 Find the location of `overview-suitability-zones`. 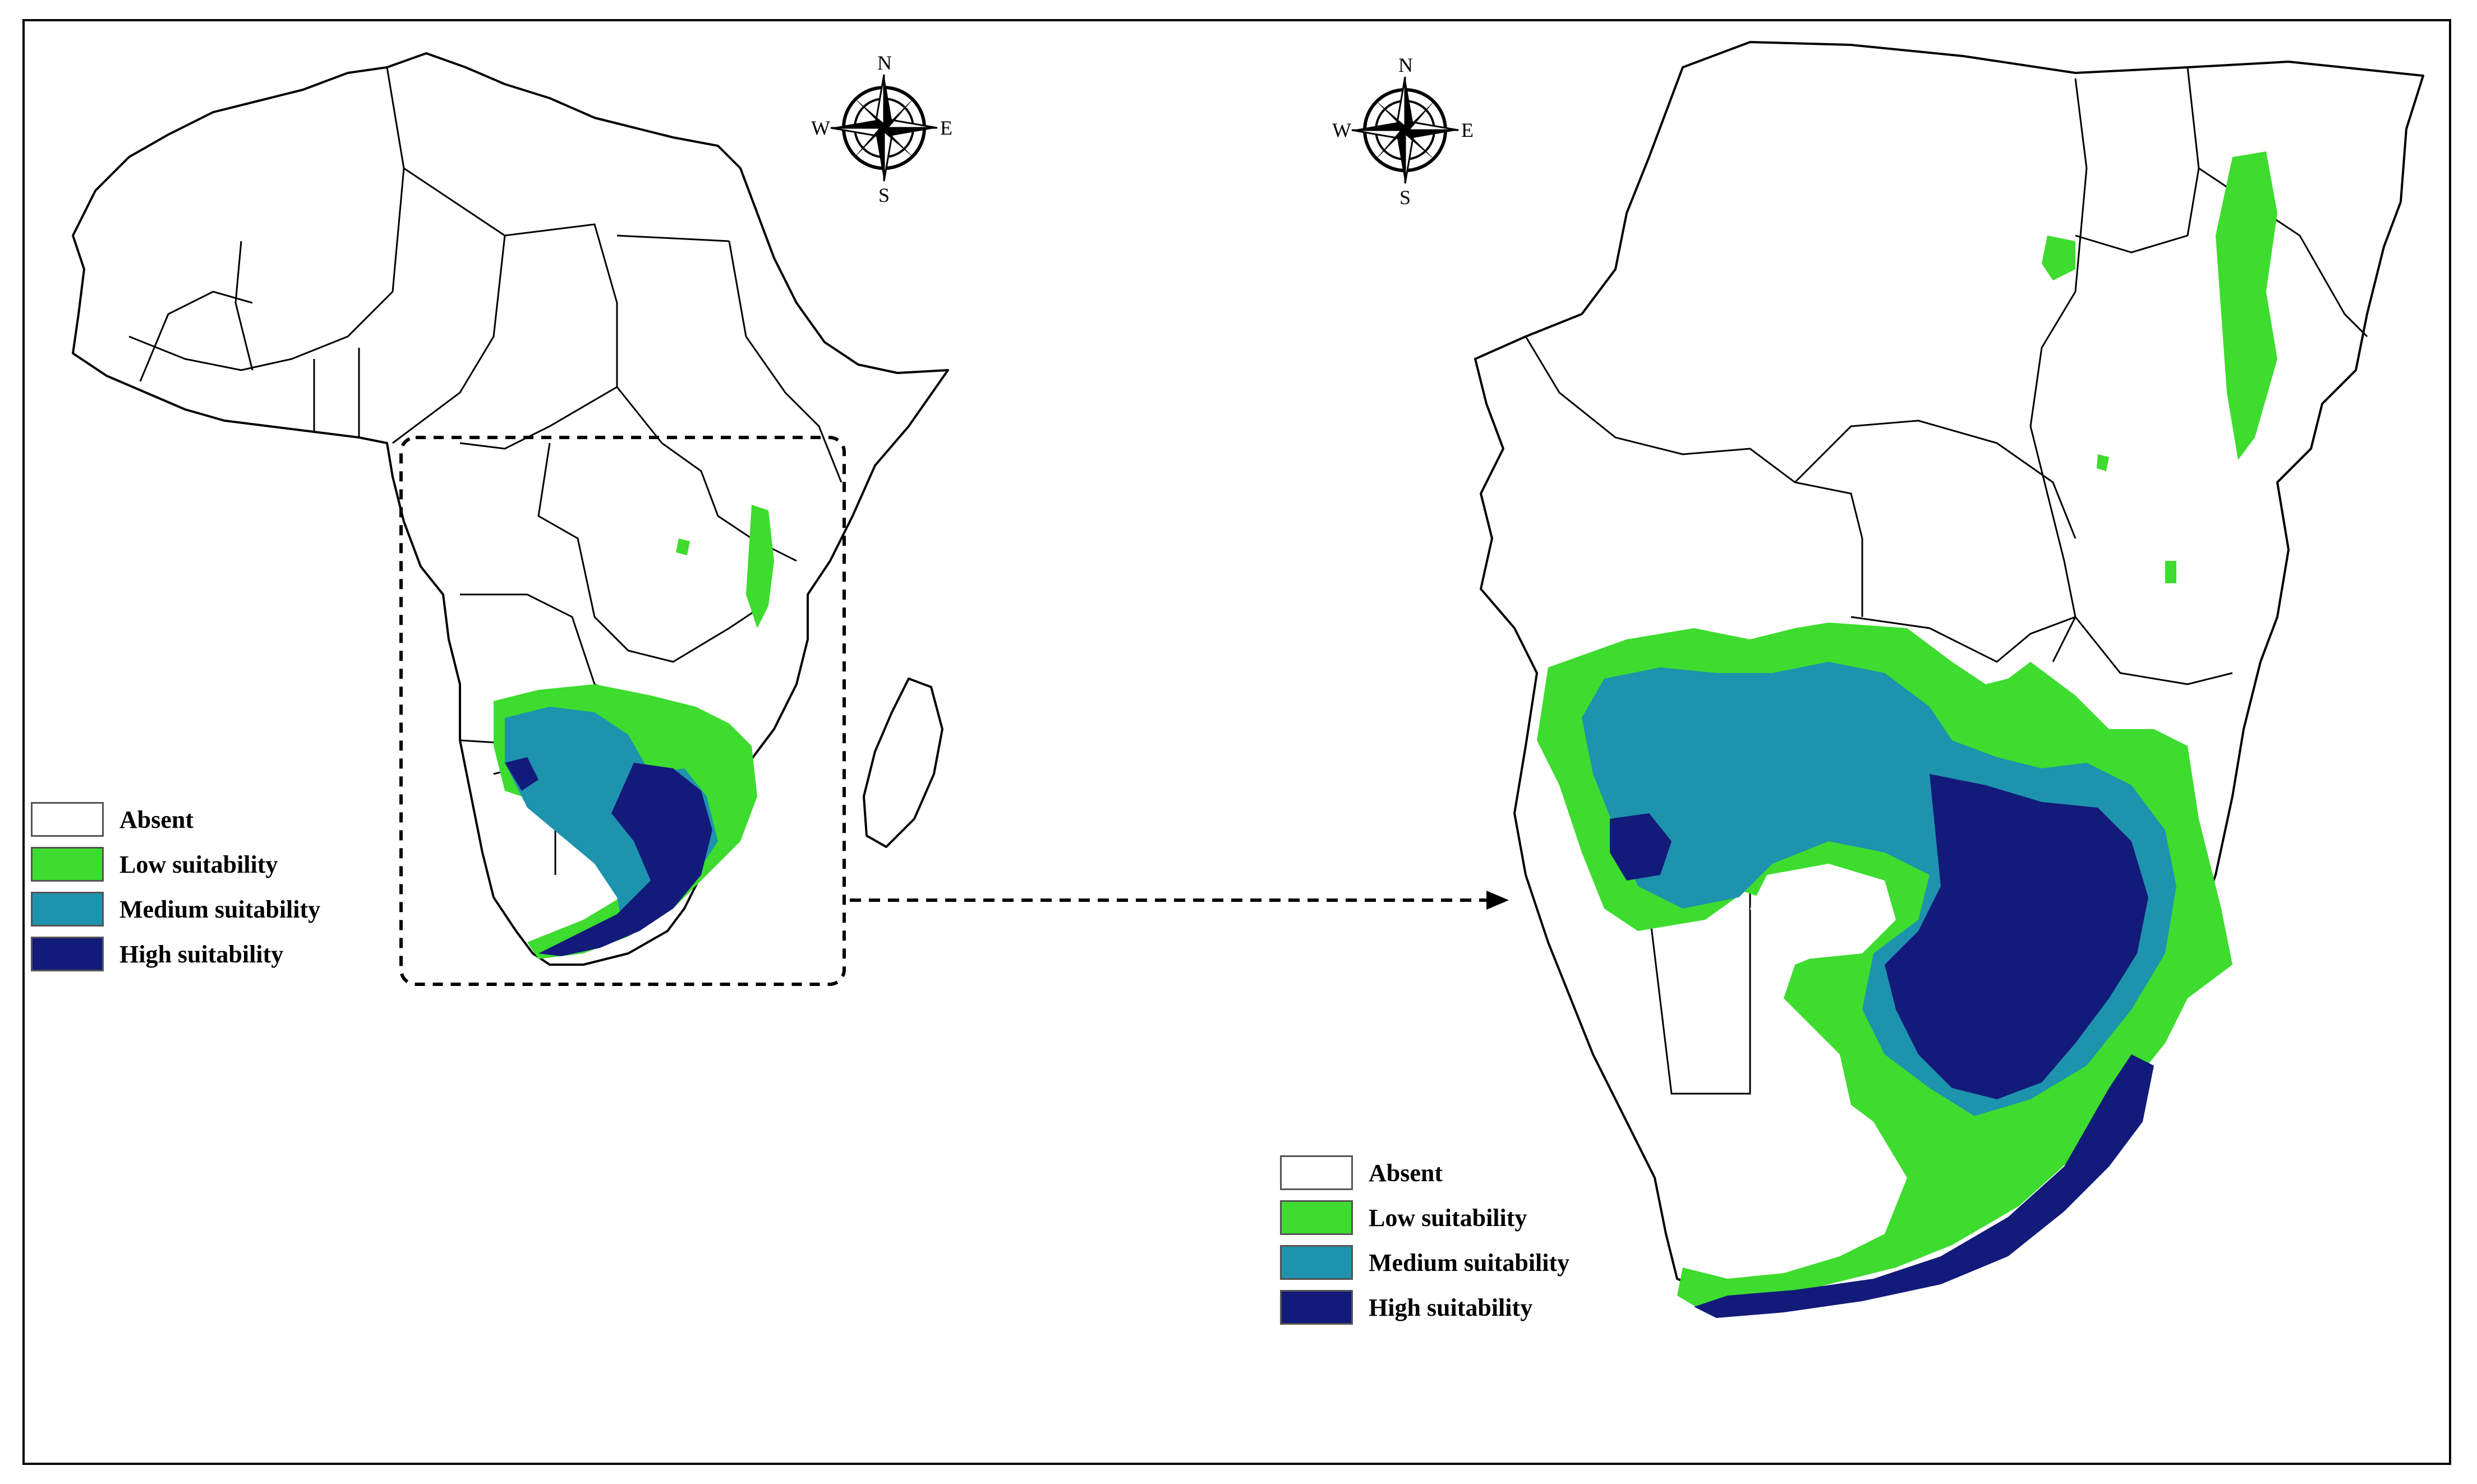

overview-suitability-zones is located at coordinates (634, 732).